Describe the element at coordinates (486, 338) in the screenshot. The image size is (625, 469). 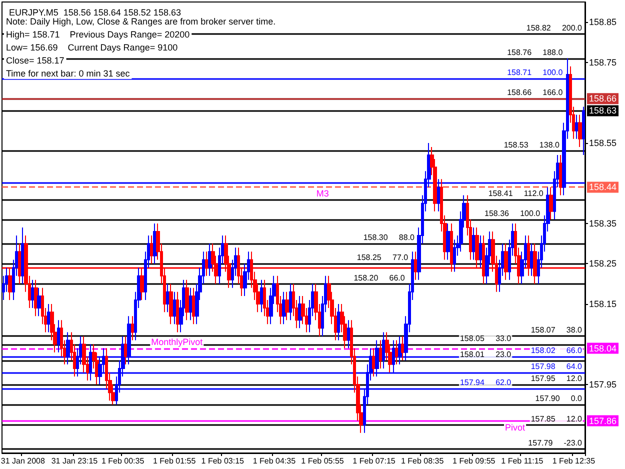
I see `ref-line-label: 158.05 33.0` at that location.